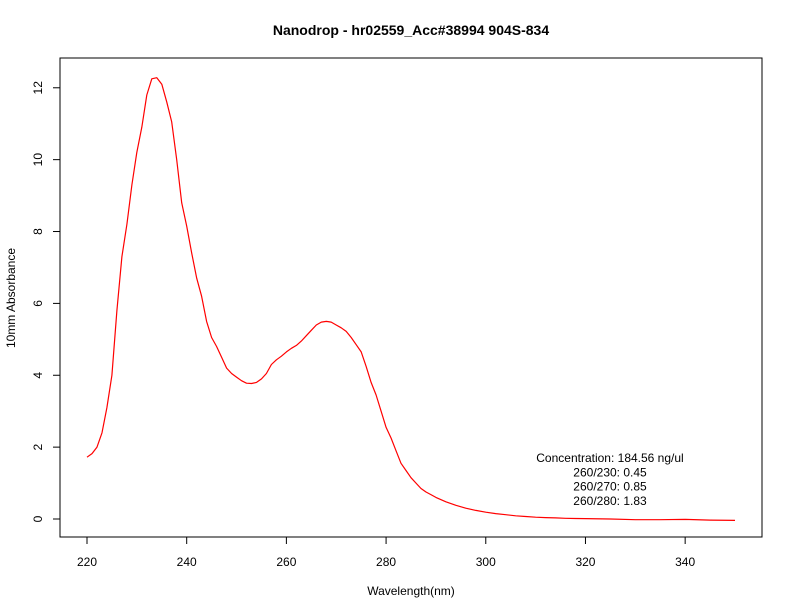 The height and width of the screenshot is (612, 792). Describe the element at coordinates (46, 301) in the screenshot. I see `y-axis: 0 2 4 6 8 10 12` at that location.